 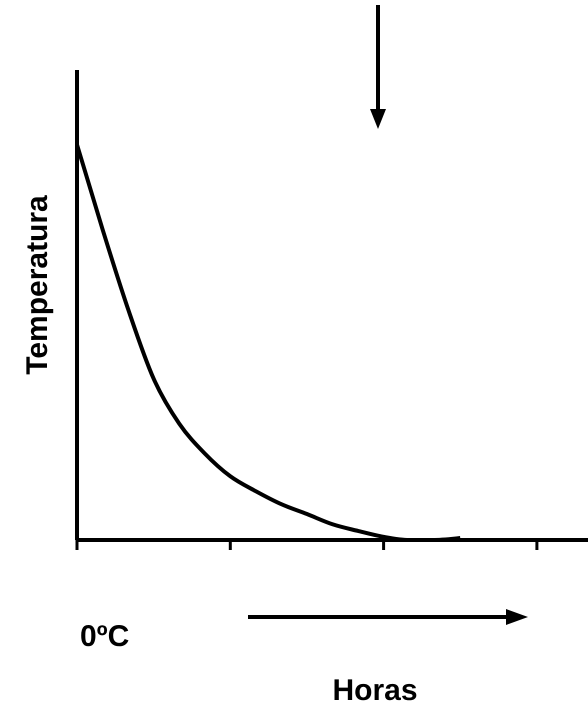 What do you see at coordinates (105, 637) in the screenshot?
I see `text: 0ºC` at bounding box center [105, 637].